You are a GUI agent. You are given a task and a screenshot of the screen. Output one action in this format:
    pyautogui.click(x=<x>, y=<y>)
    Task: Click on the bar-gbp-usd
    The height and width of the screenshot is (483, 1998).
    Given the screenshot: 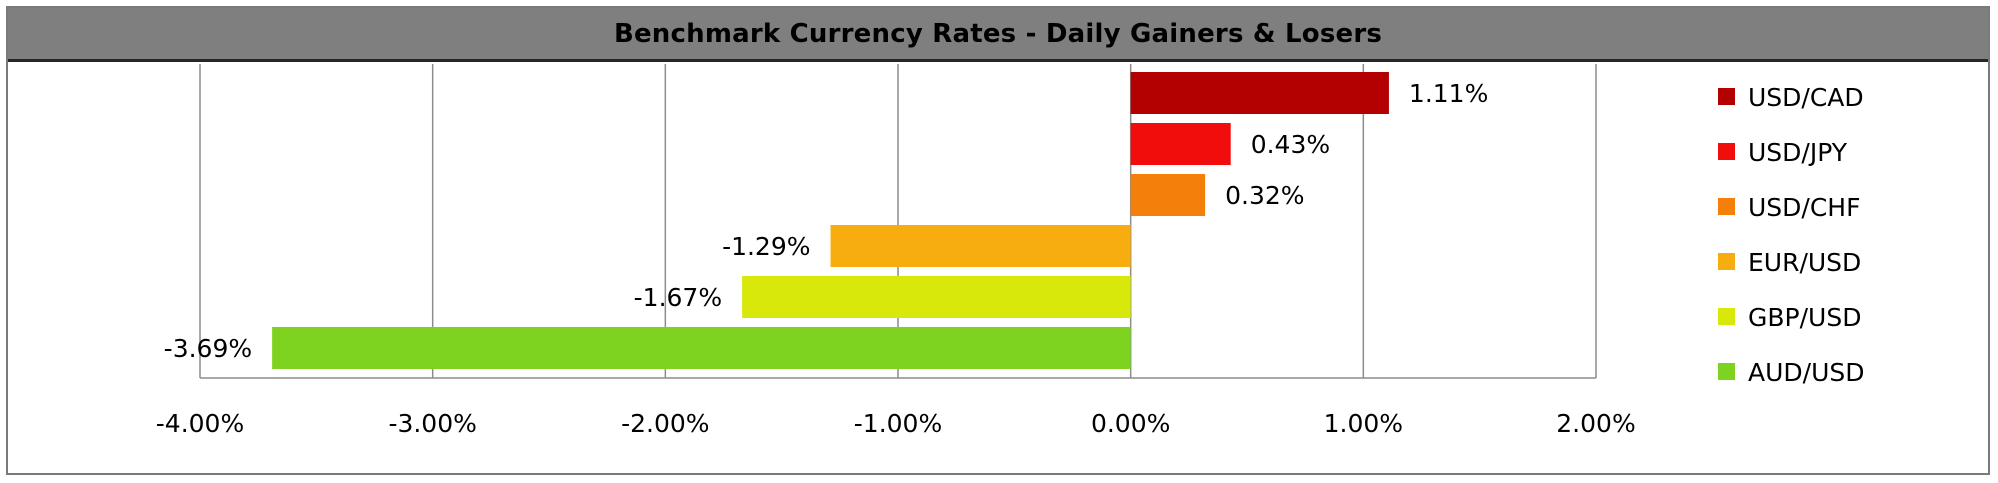 What is the action you would take?
    pyautogui.click(x=936, y=297)
    